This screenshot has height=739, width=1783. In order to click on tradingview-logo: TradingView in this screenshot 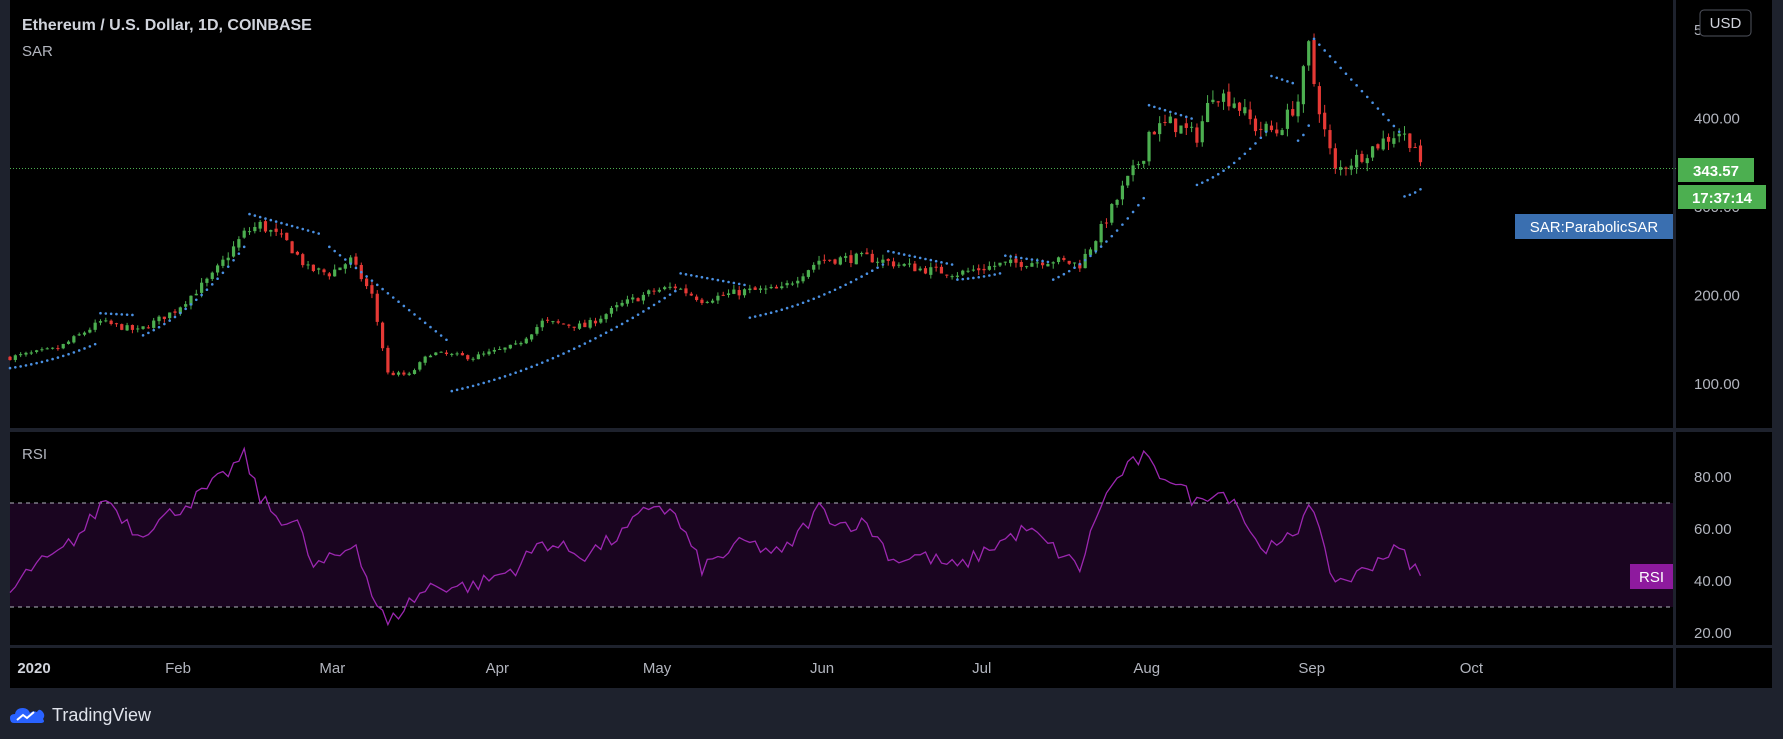, I will do `click(80, 715)`.